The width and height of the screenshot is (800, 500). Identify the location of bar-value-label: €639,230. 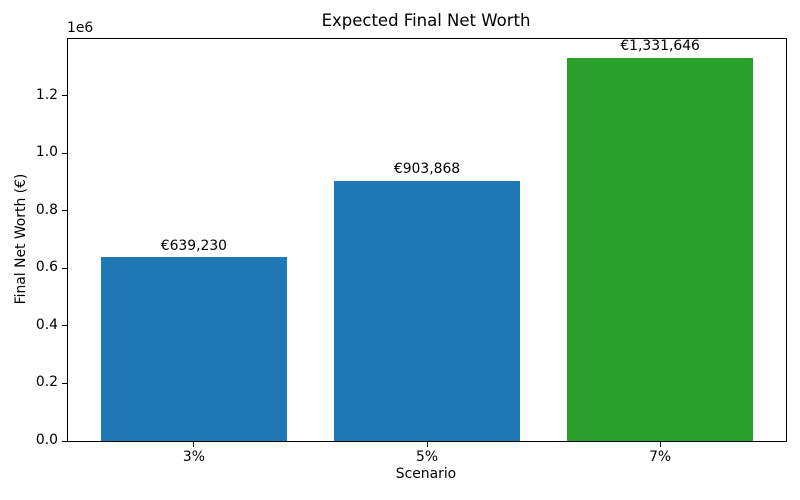
(194, 245).